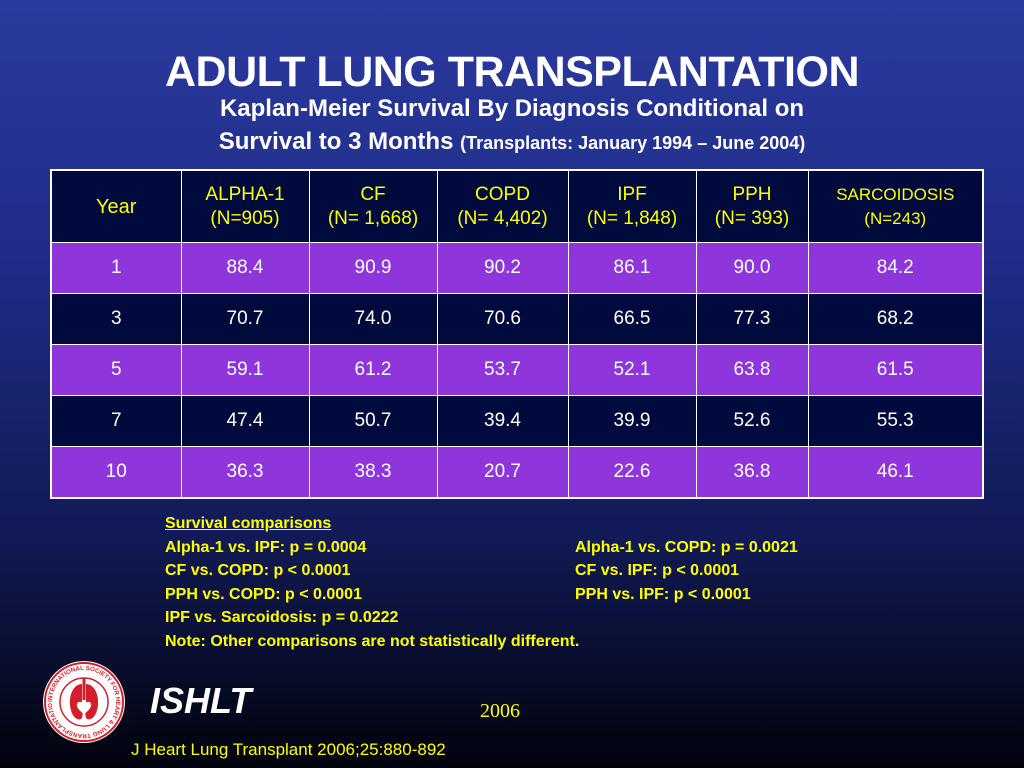 The image size is (1024, 768). I want to click on comparison-left: Alpha-1 vs. IPF: p = 0.0004, so click(266, 547).